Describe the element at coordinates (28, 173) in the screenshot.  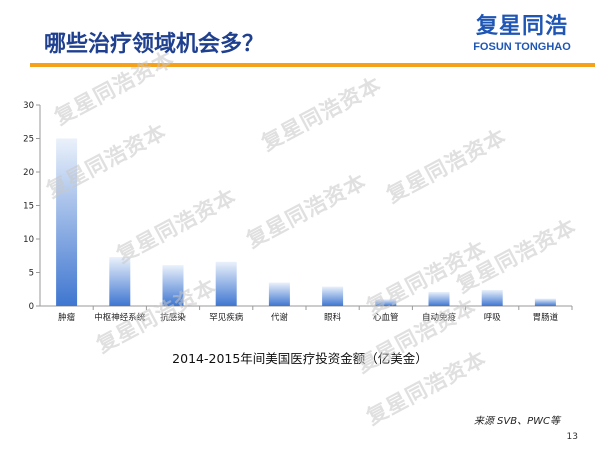
I see `y-tick-label: 20` at that location.